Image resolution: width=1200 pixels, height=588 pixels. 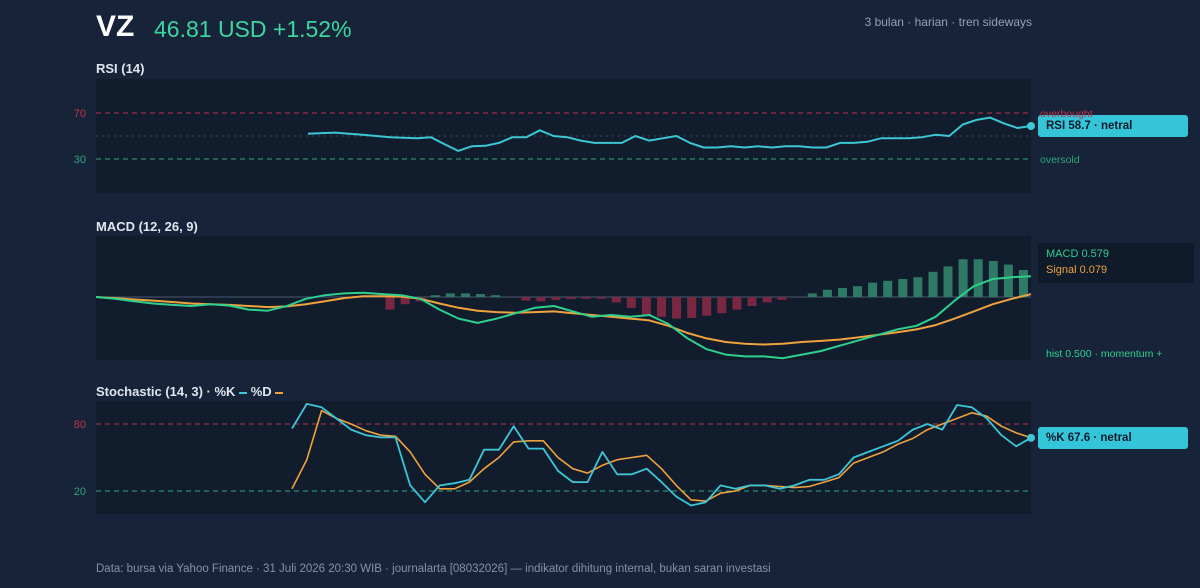 I want to click on rsi-title: RSI (14), so click(x=120, y=68).